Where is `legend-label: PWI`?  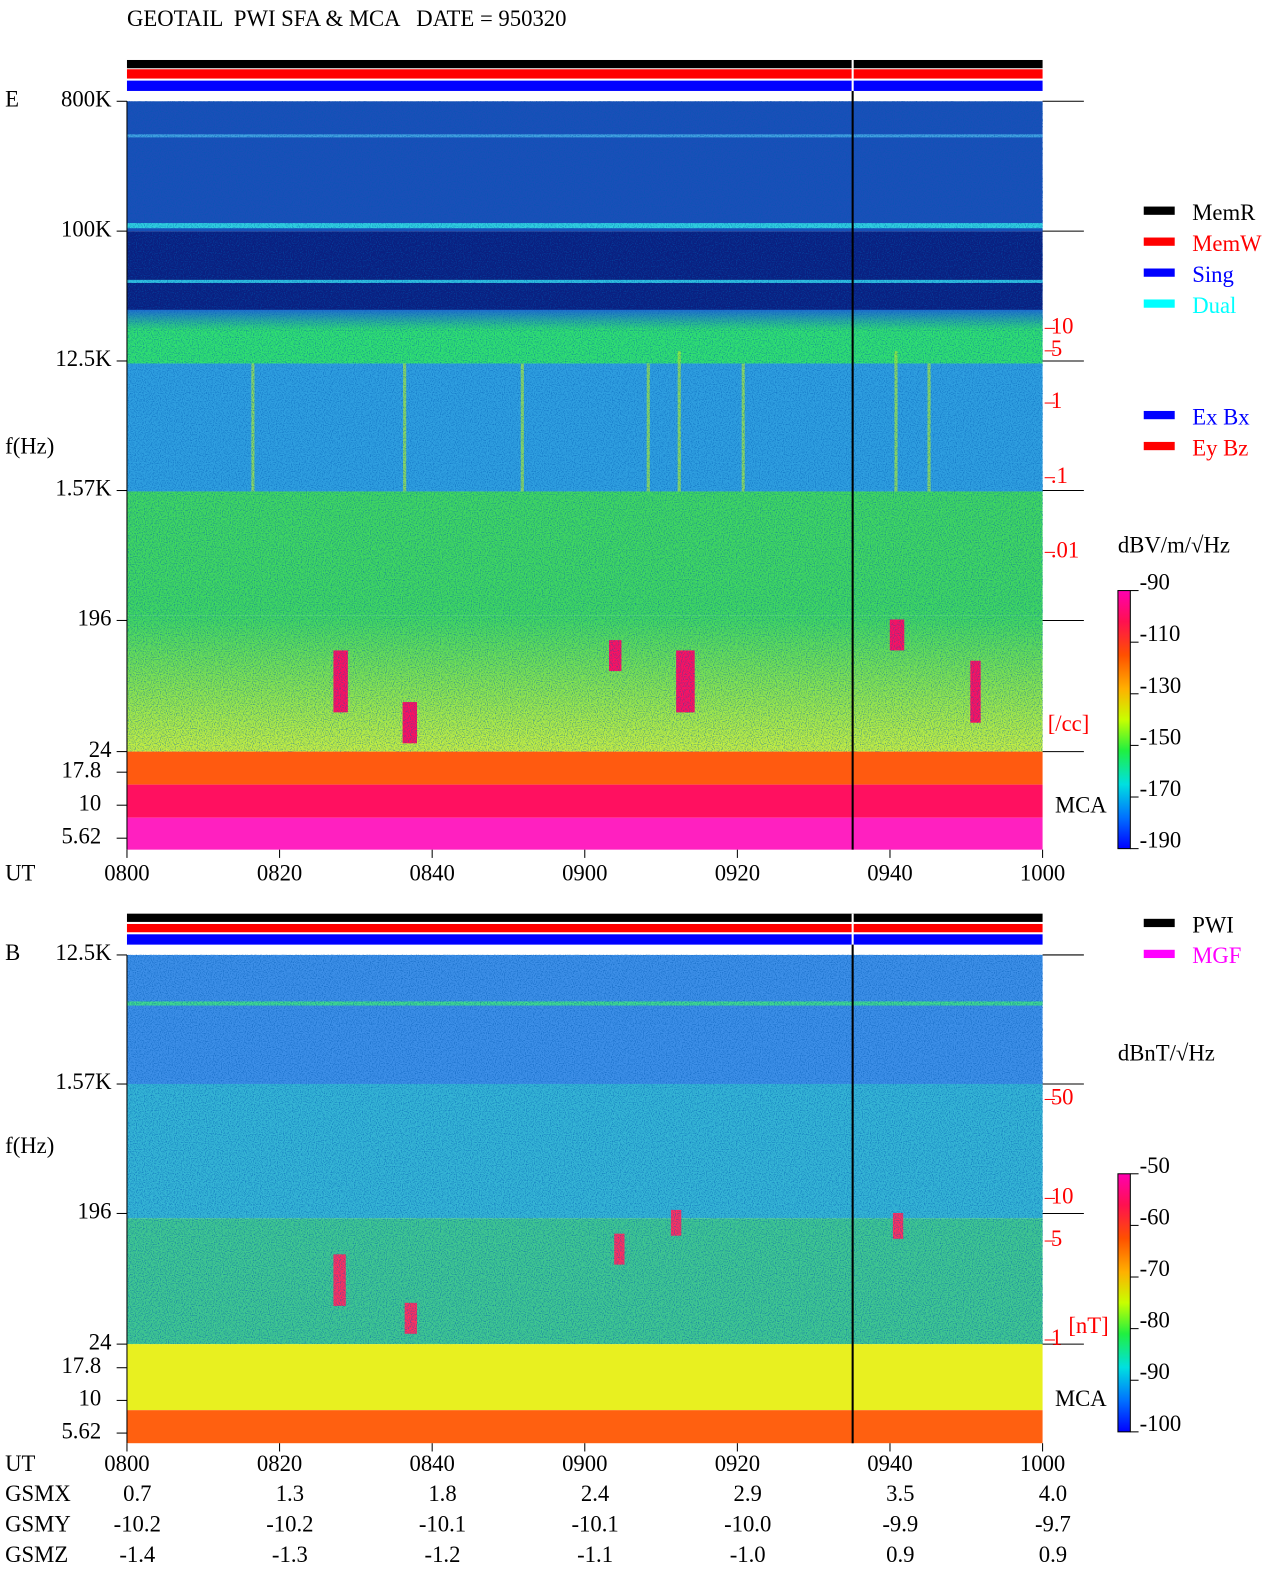
legend-label: PWI is located at coordinates (1213, 924).